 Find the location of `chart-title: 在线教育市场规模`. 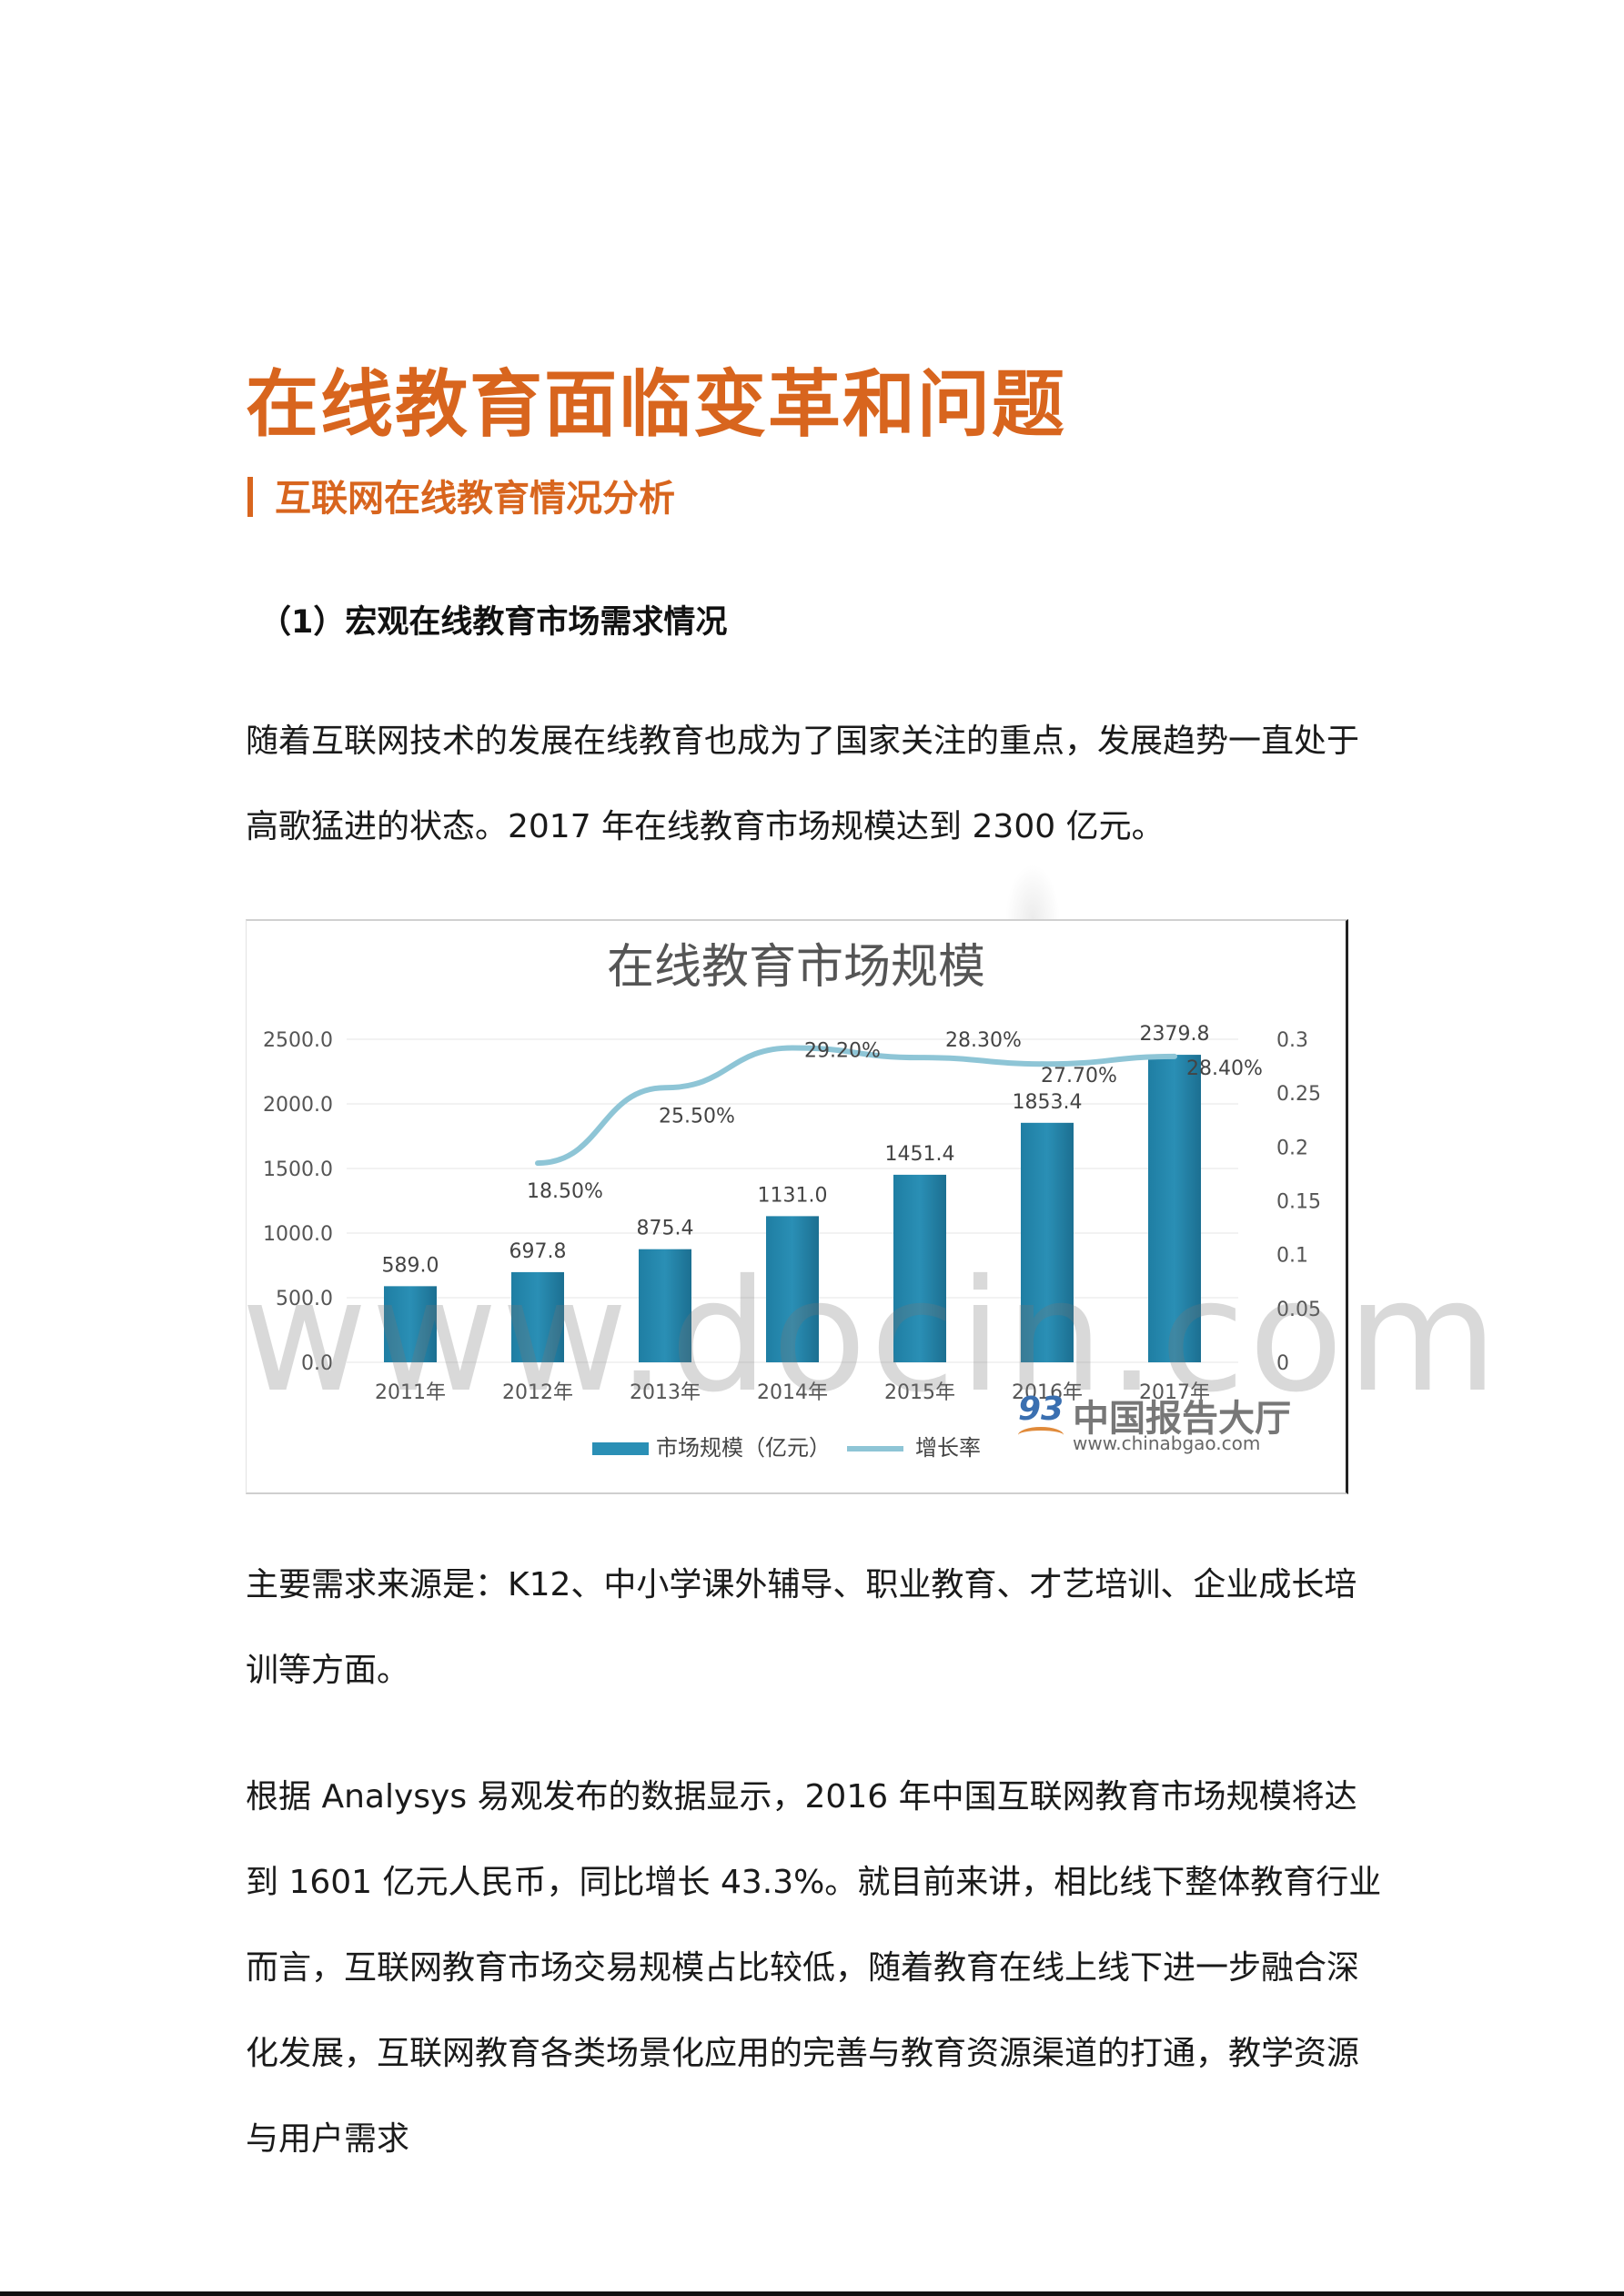

chart-title: 在线教育市场规模 is located at coordinates (796, 968).